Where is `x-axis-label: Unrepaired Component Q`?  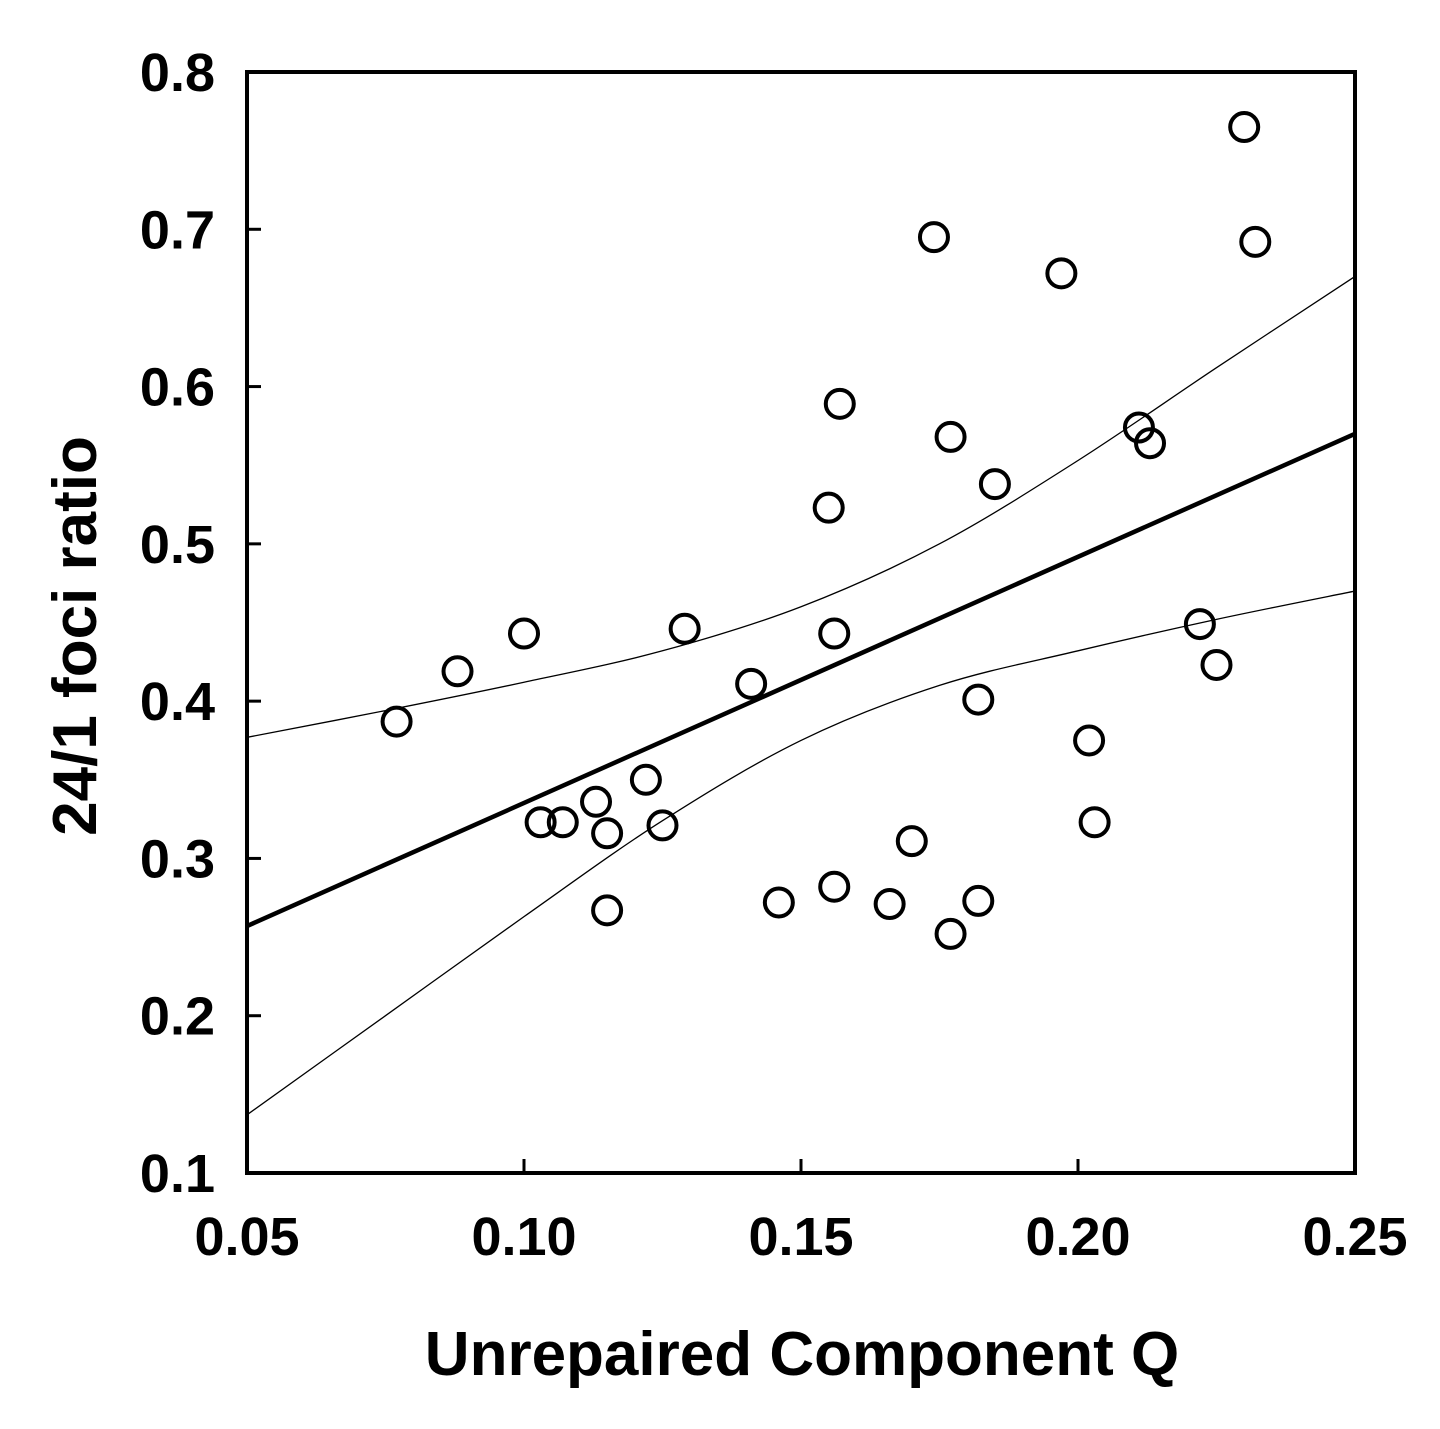
x-axis-label: Unrepaired Component Q is located at coordinates (802, 1354).